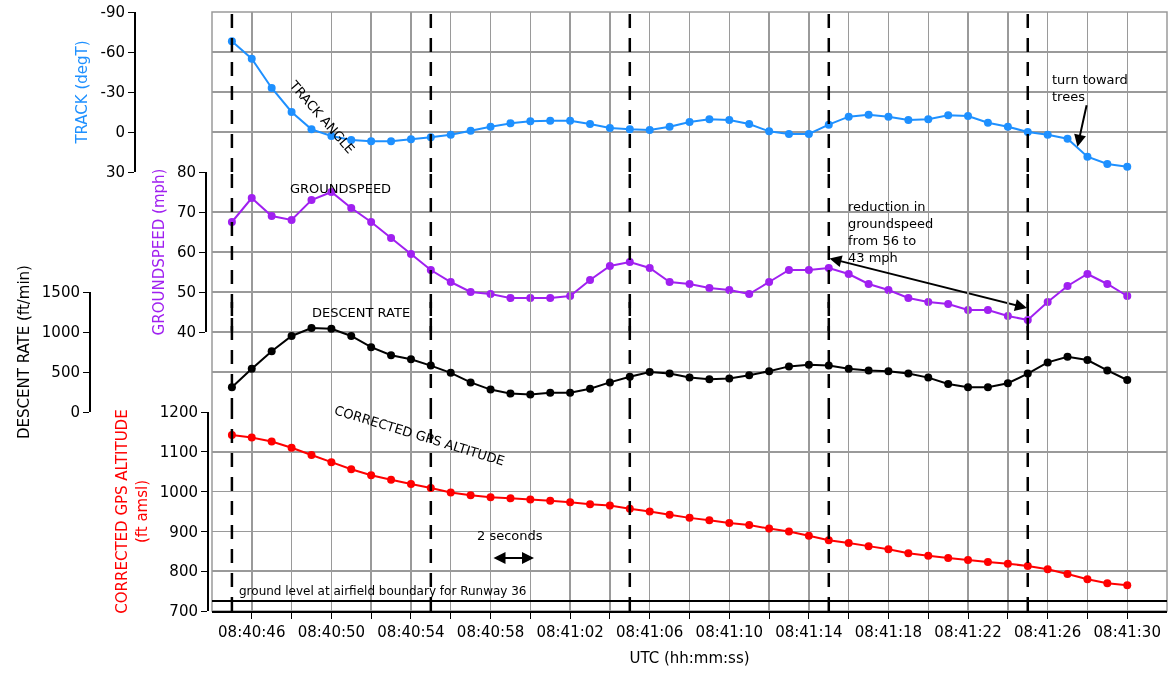 The image size is (1170, 673). I want to click on y-tick-label: 1100, so click(178, 452).